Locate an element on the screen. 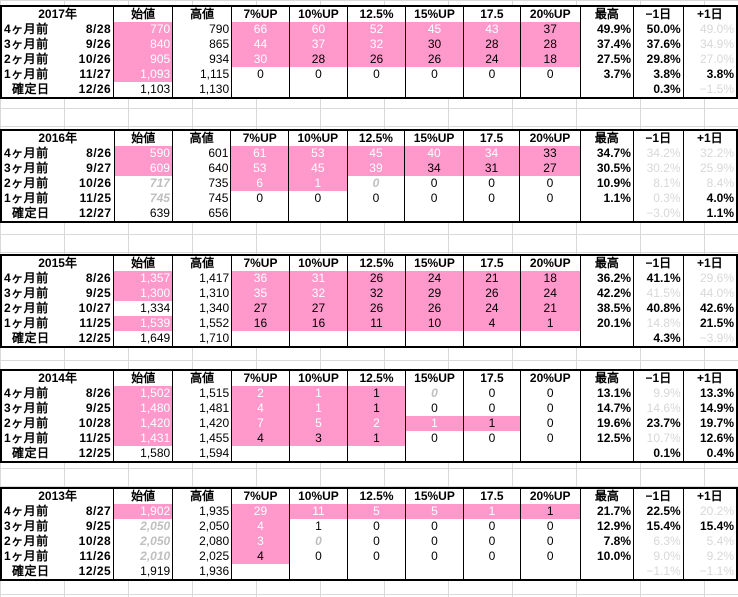 Image resolution: width=738 pixels, height=597 pixels. cell-m1: 40.8% is located at coordinates (658, 308).